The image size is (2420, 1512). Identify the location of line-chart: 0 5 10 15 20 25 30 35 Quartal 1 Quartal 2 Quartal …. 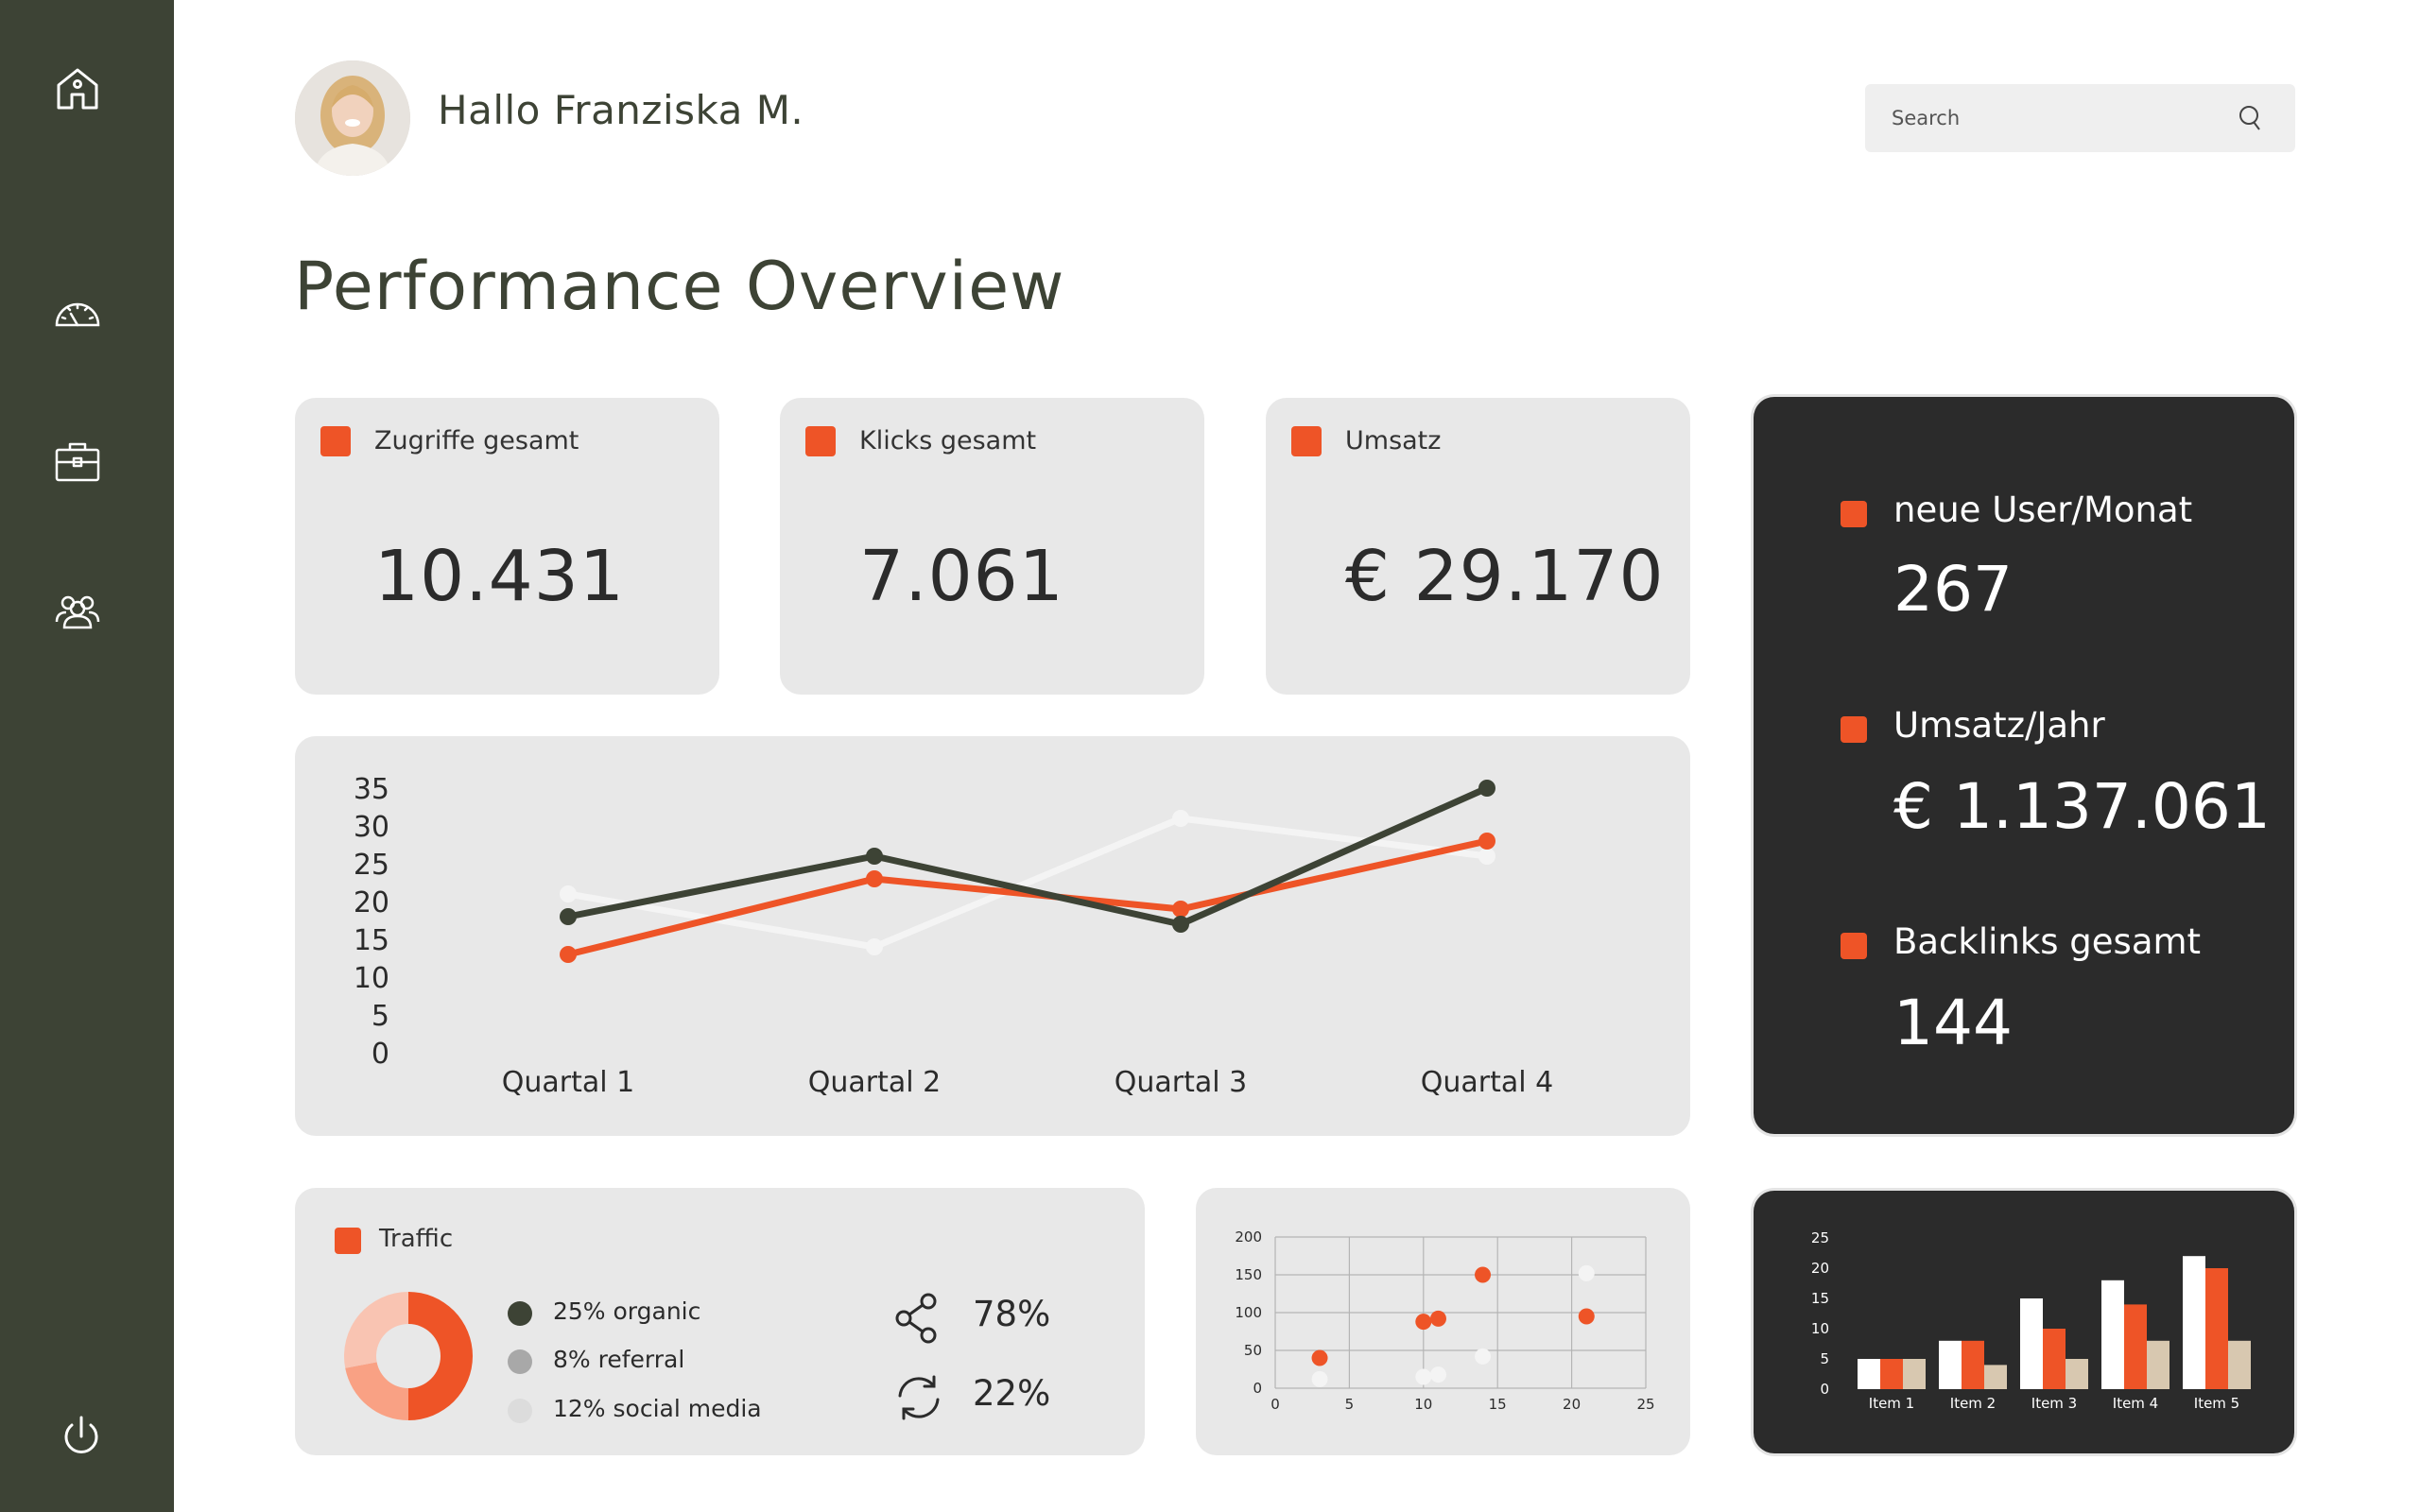
(953, 936).